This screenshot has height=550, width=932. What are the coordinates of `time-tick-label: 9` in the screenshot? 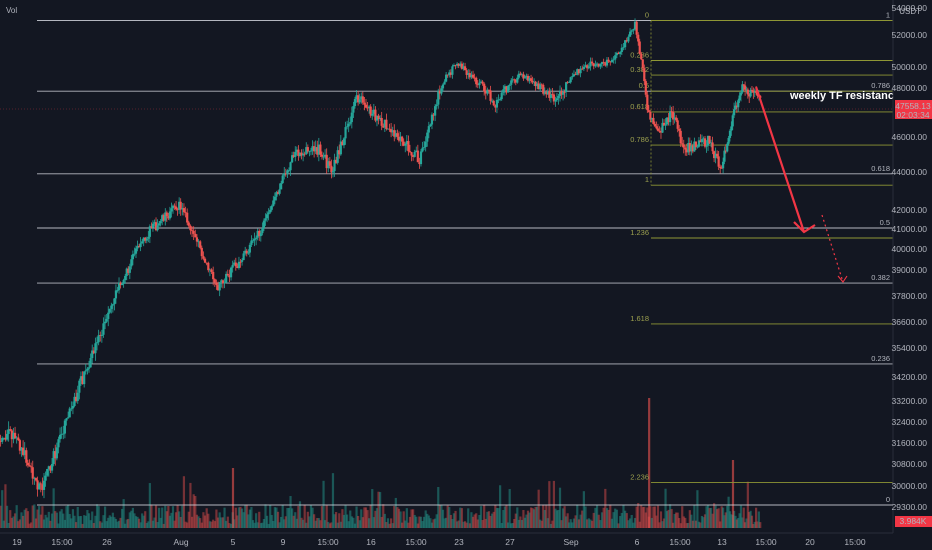 It's located at (283, 542).